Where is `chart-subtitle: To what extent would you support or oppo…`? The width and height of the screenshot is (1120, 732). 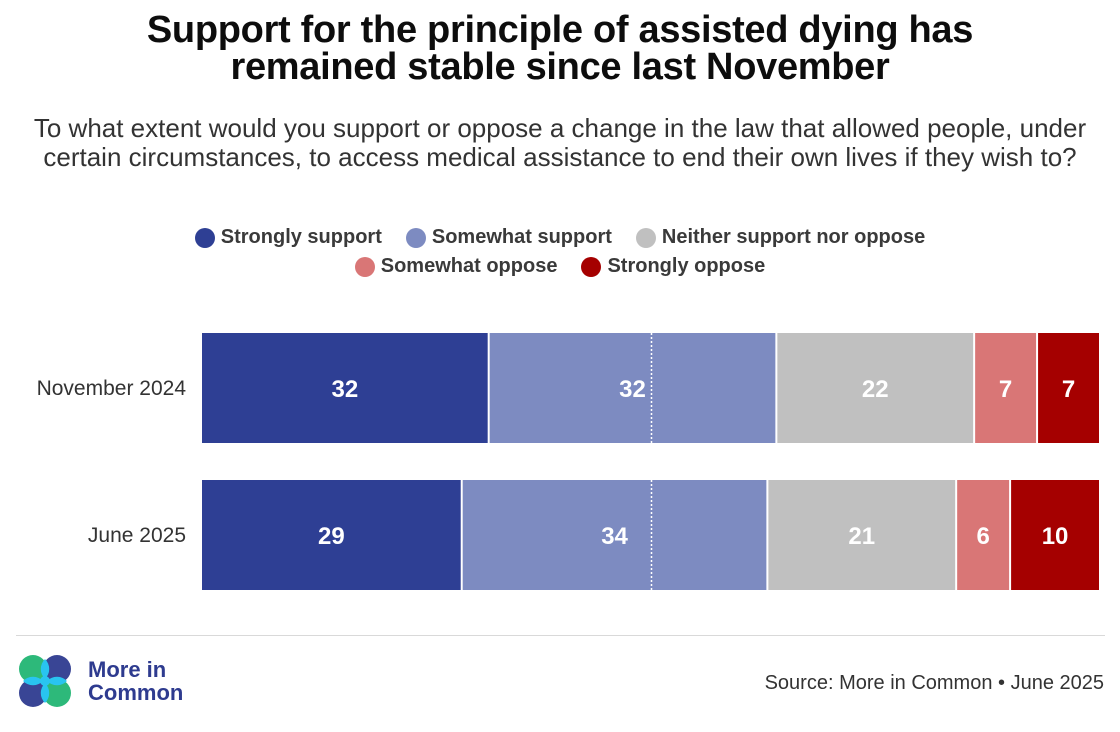
chart-subtitle: To what extent would you support or oppo… is located at coordinates (560, 142).